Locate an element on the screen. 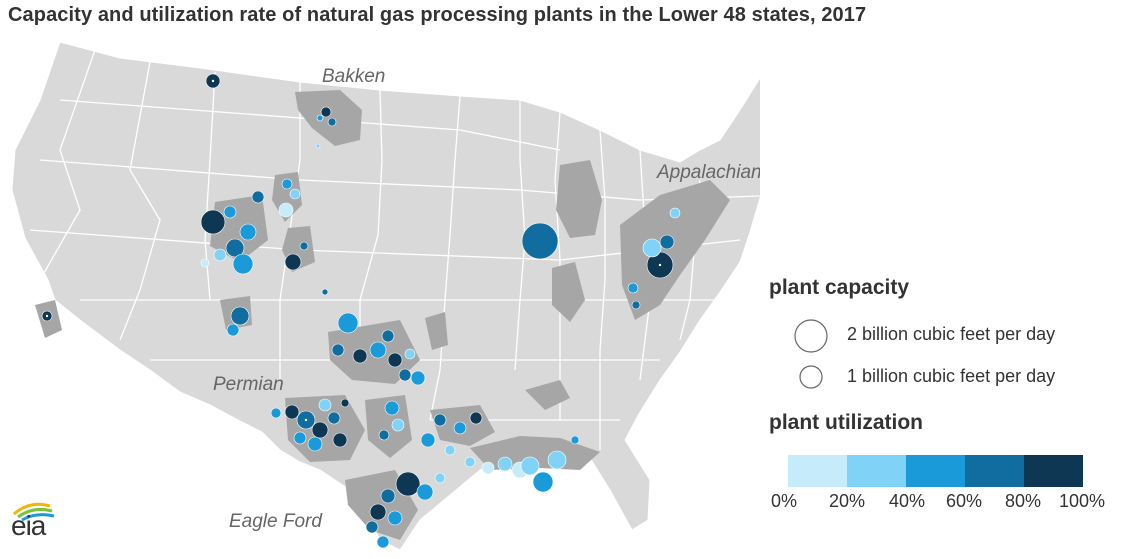 This screenshot has height=559, width=1140. region-label-appalachian: Appalachian is located at coordinates (708, 172).